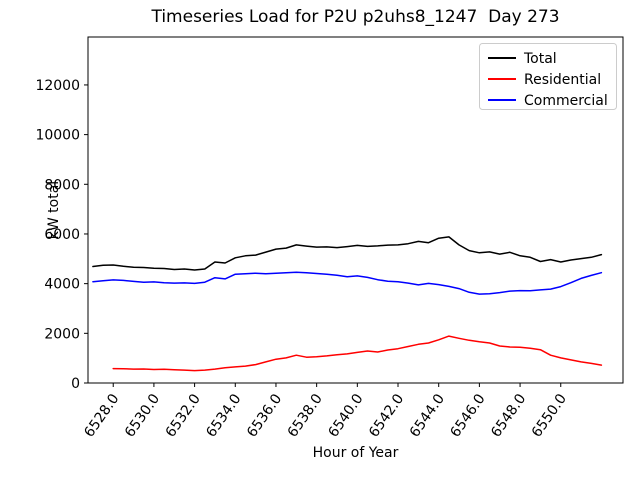 The image size is (640, 480). What do you see at coordinates (549, 415) in the screenshot?
I see `x-tick-label: 6550.0` at bounding box center [549, 415].